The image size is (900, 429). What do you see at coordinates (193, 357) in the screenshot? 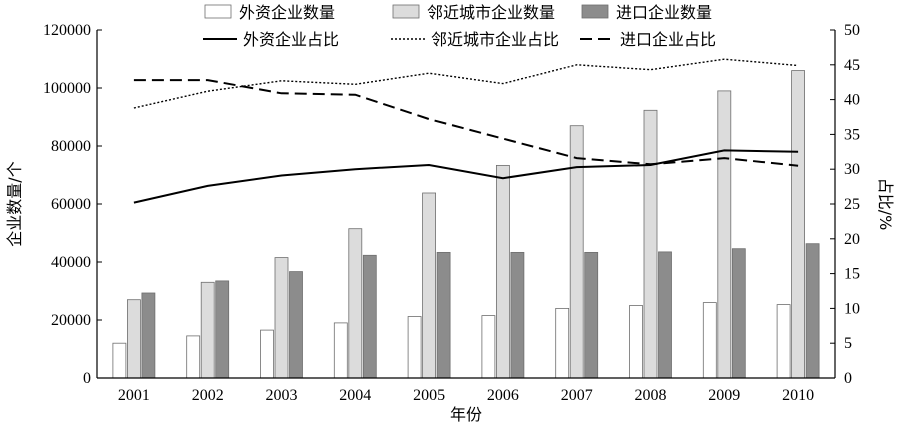
I see `bar-s0-2002` at bounding box center [193, 357].